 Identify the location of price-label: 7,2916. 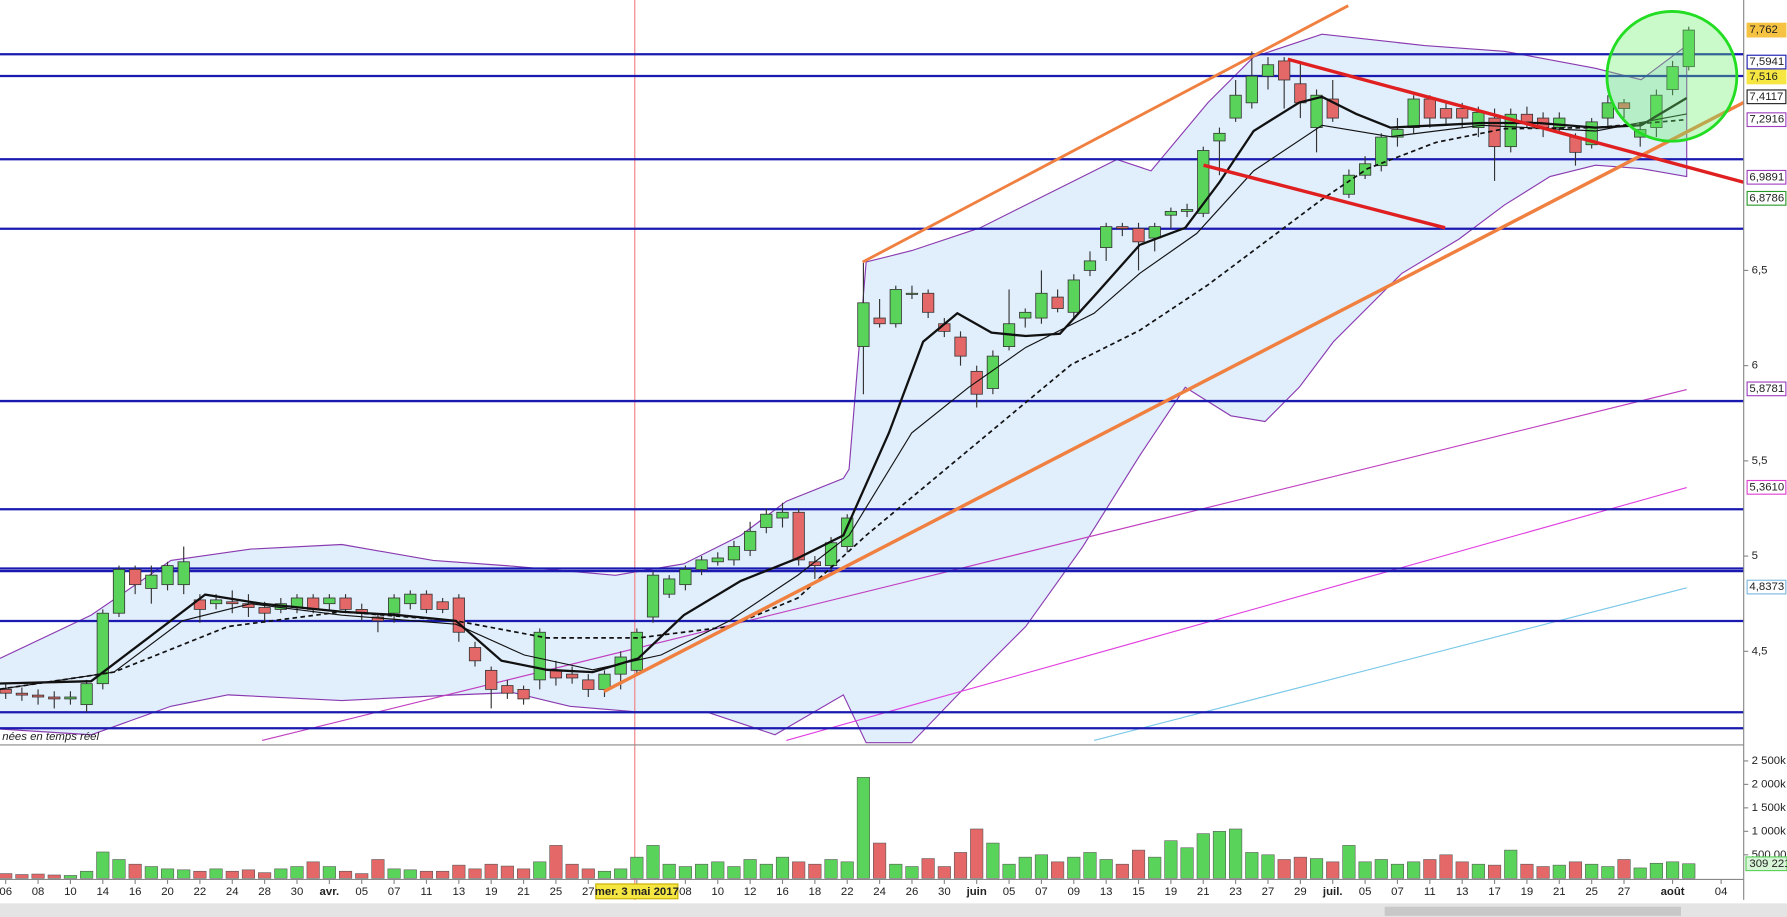
(1766, 120).